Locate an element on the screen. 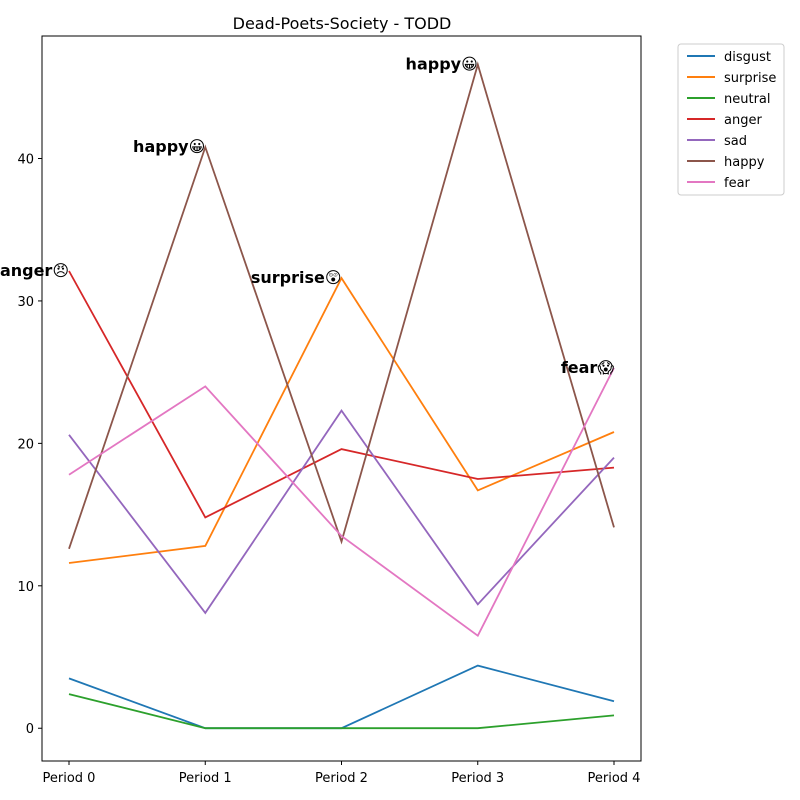  y-tick-label: 30 is located at coordinates (25, 302).